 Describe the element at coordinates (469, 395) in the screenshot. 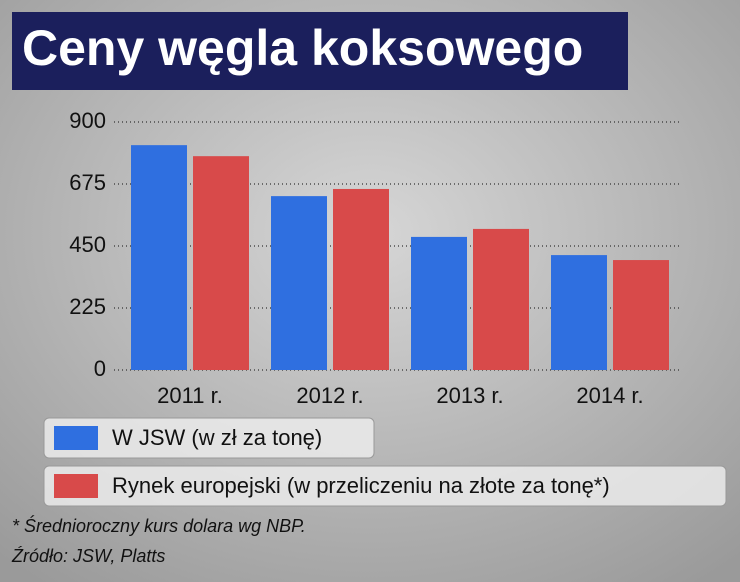

I see `x-tick-label: 2013 r.` at that location.